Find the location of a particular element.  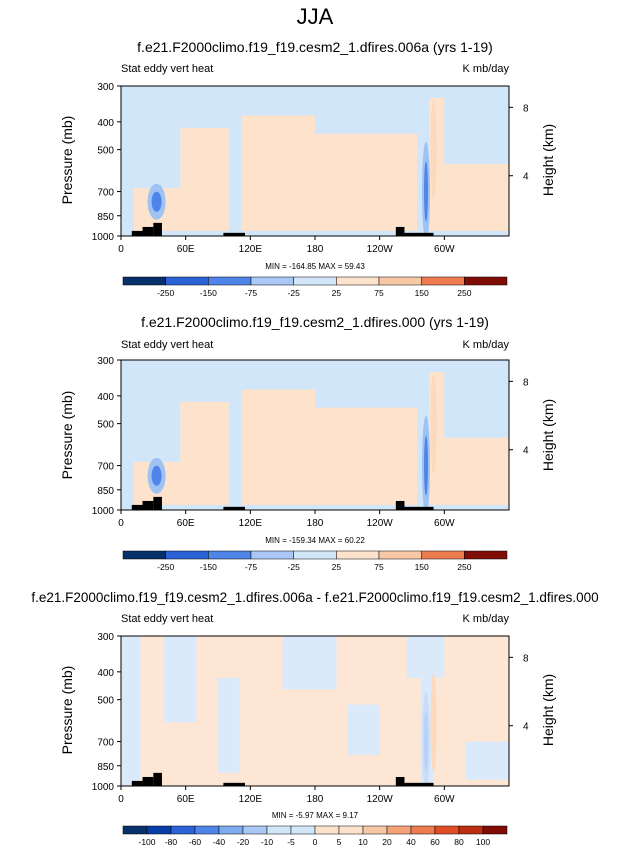

colorbar-label: -10 is located at coordinates (267, 842).